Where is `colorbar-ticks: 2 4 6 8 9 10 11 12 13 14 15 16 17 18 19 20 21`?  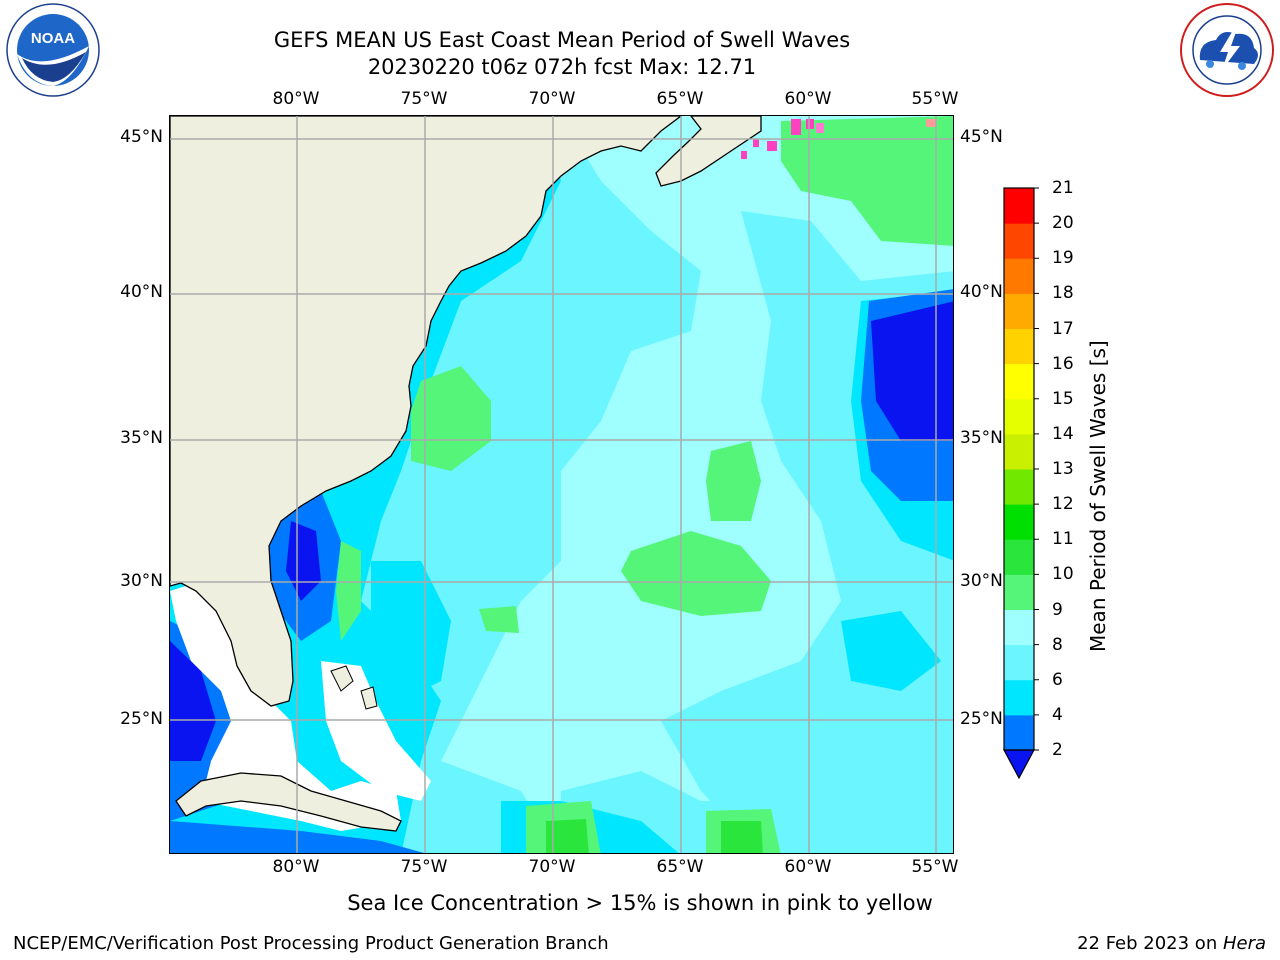
colorbar-ticks: 2 4 6 8 9 10 11 12 13 14 15 16 17 18 19 20 21 is located at coordinates (1064, 481).